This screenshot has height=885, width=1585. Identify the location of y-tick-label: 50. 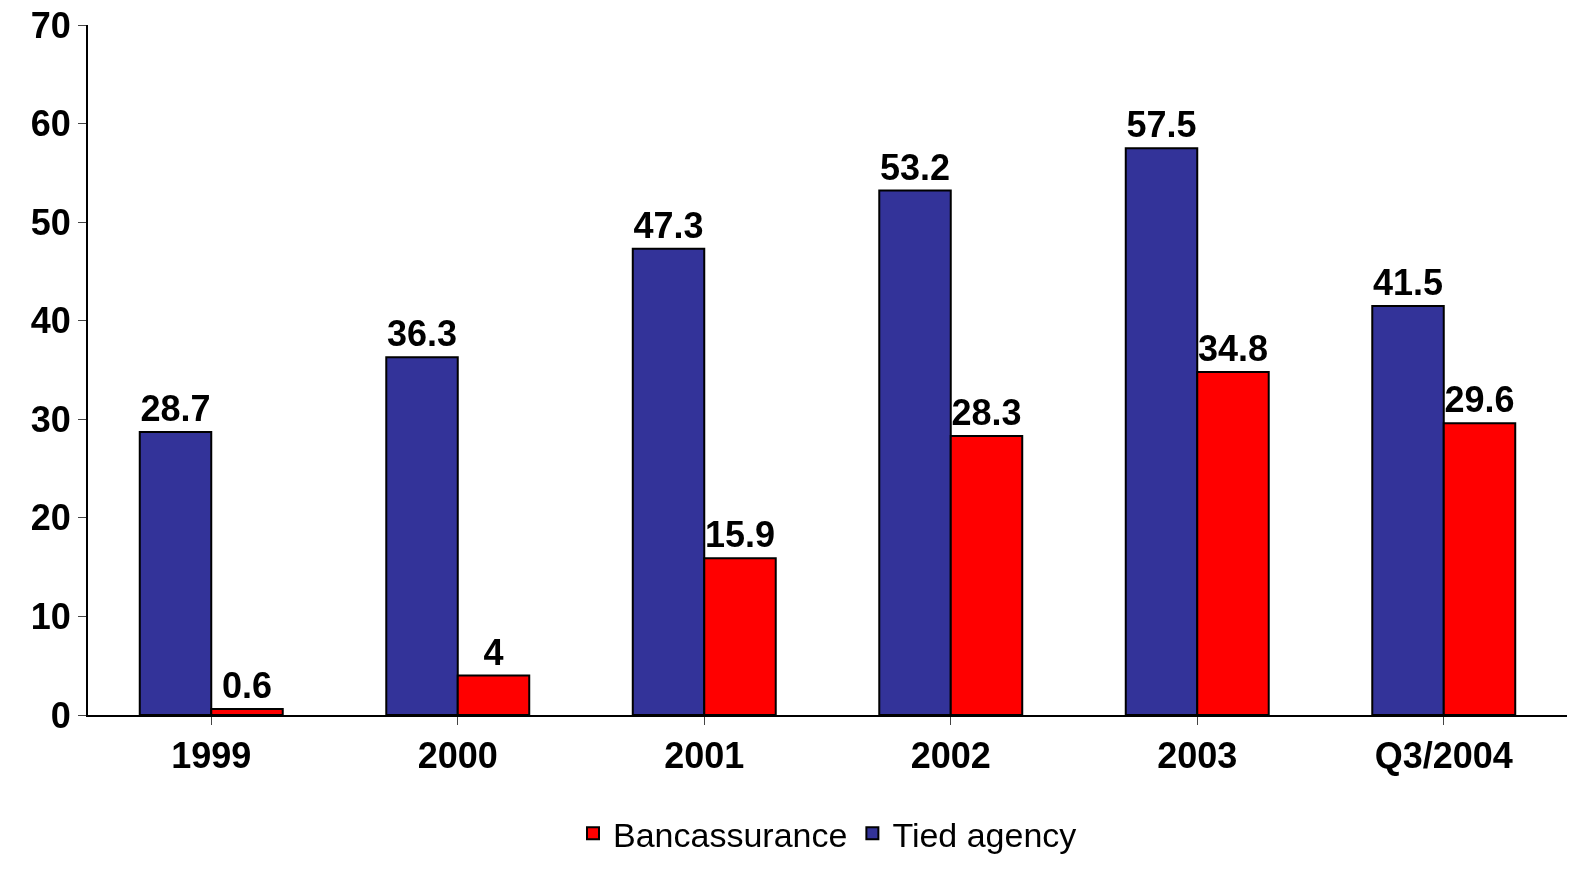
(50, 222).